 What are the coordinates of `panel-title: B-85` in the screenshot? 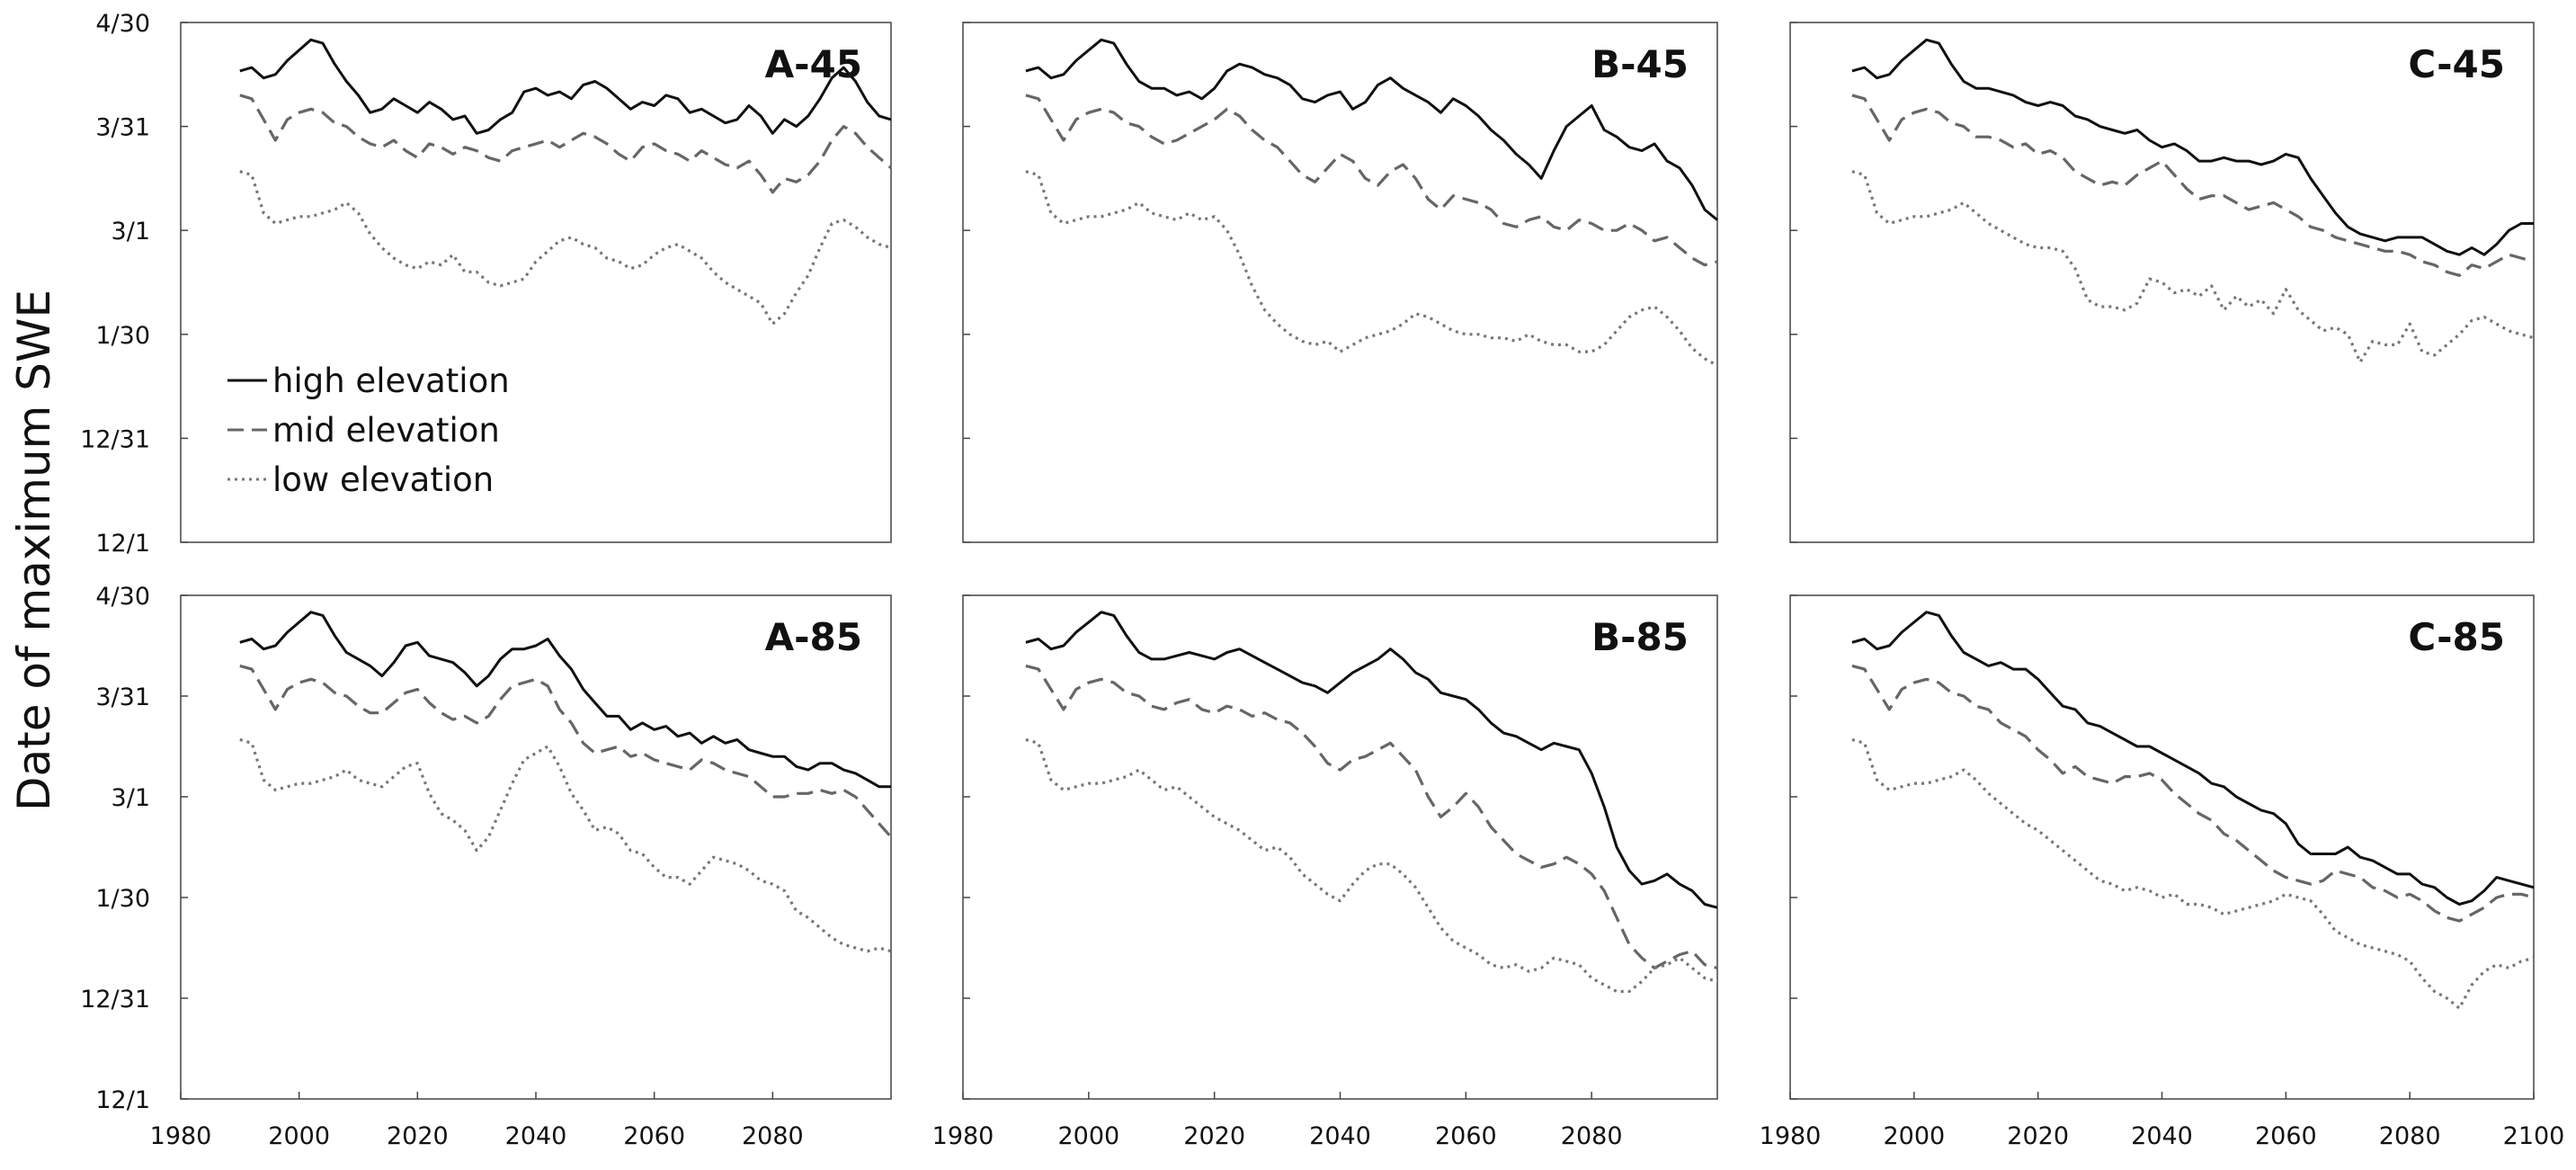 It's located at (1640, 637).